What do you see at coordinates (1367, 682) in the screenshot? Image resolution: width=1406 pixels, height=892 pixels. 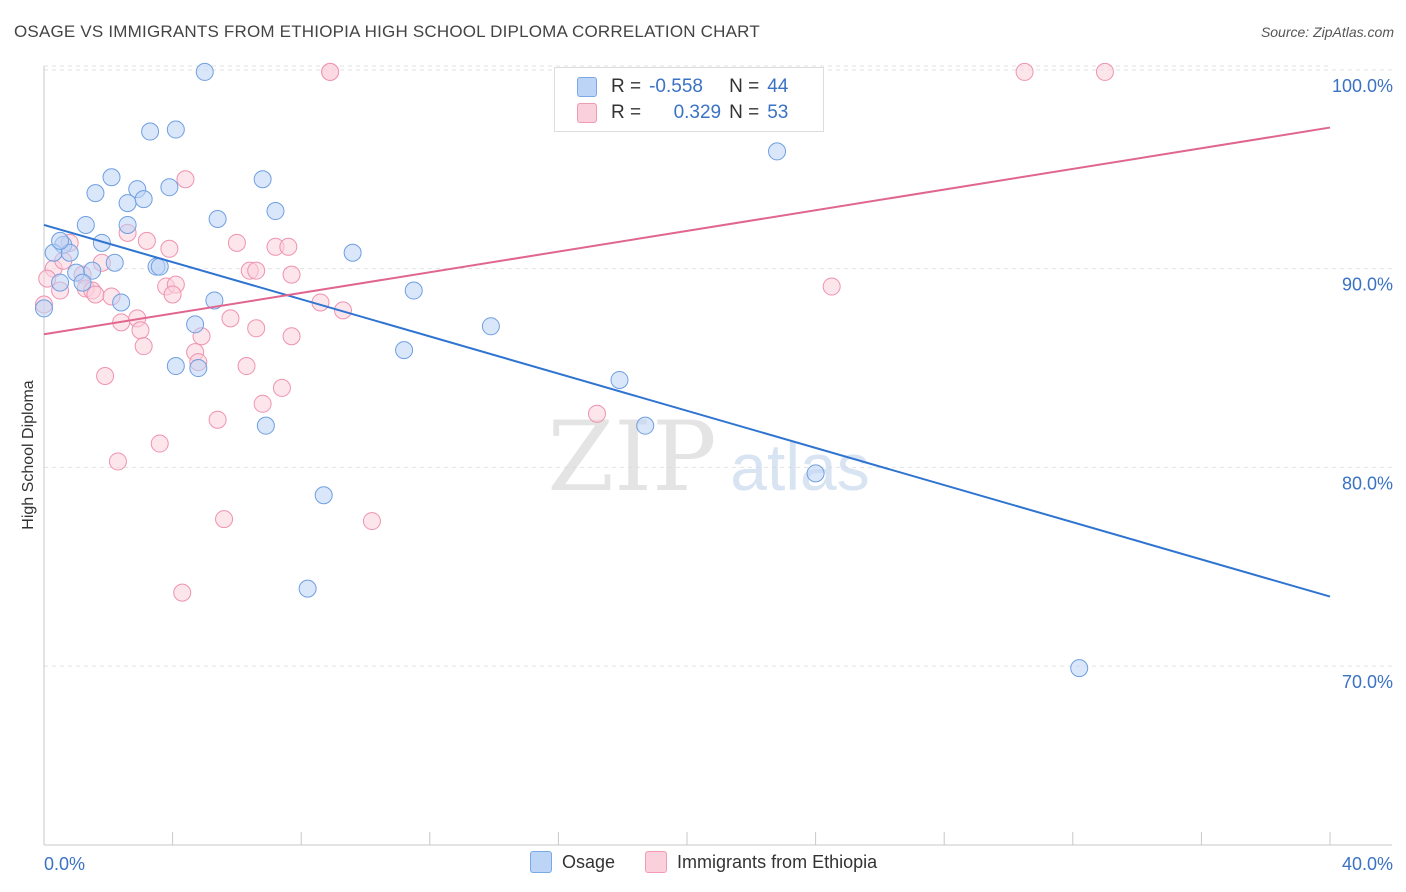 I see `y-tick-label-70: 70.0%` at bounding box center [1367, 682].